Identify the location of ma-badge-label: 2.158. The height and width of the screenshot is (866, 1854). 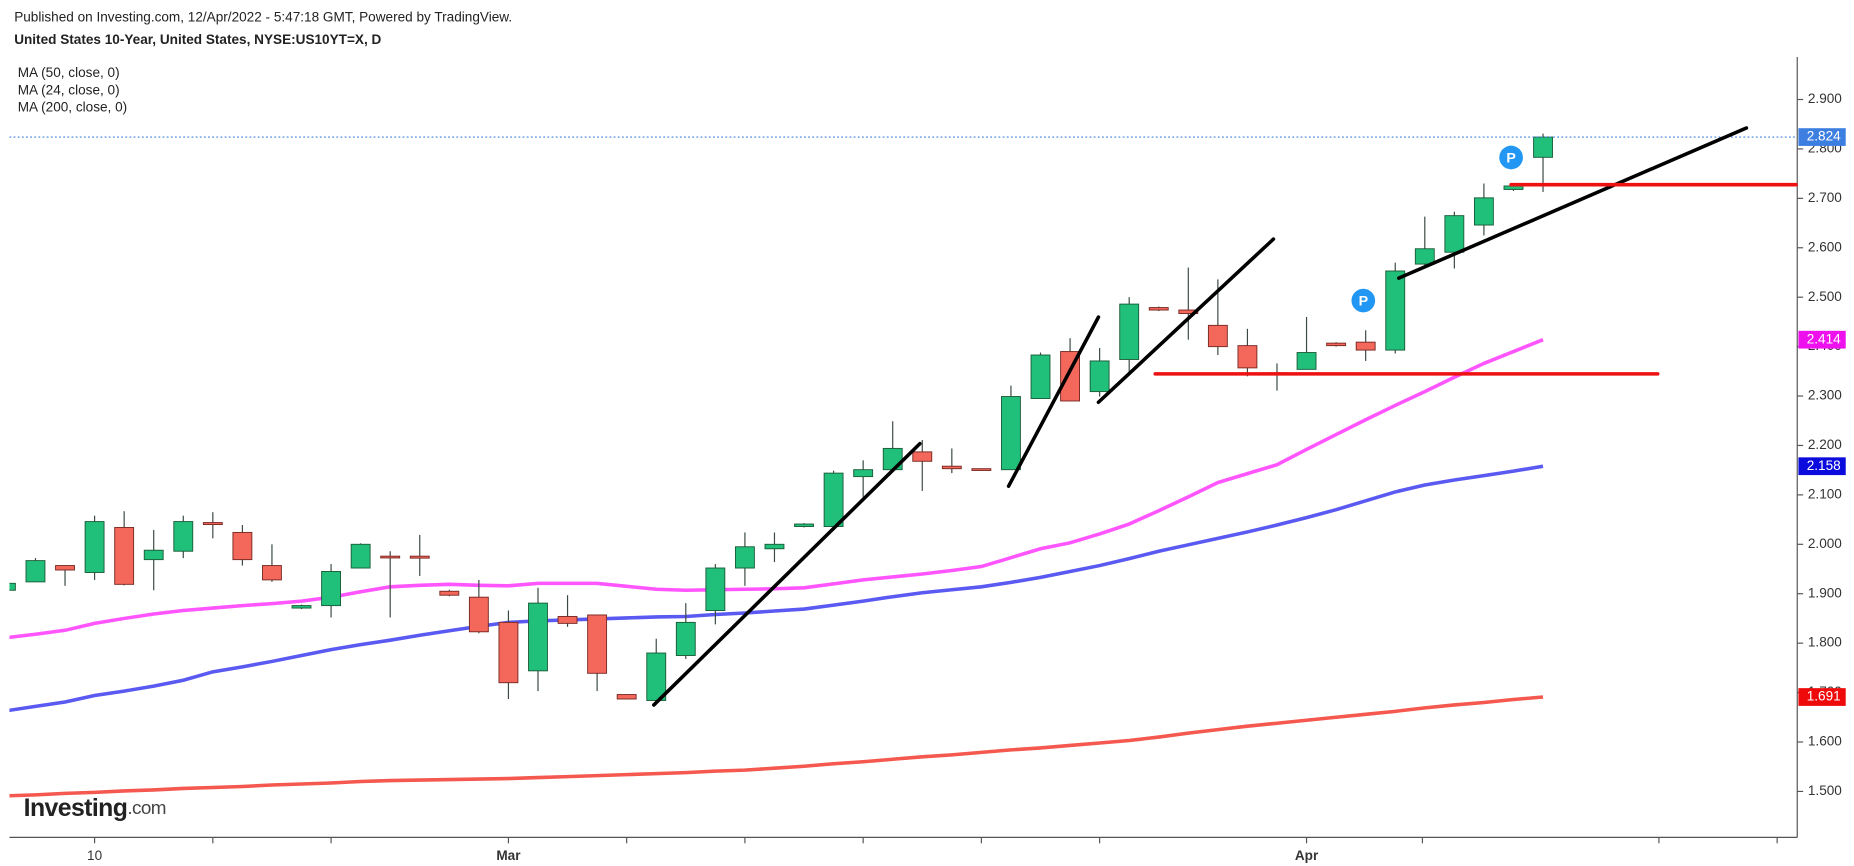
(1824, 465).